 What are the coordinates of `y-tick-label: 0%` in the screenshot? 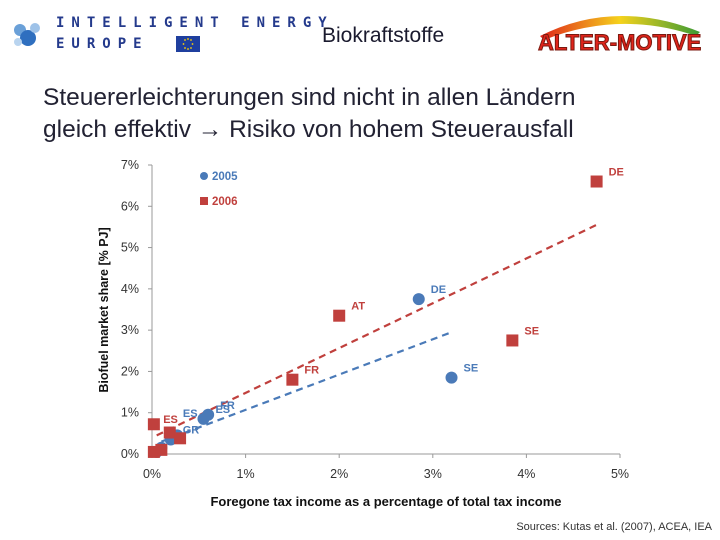 It's located at (130, 454).